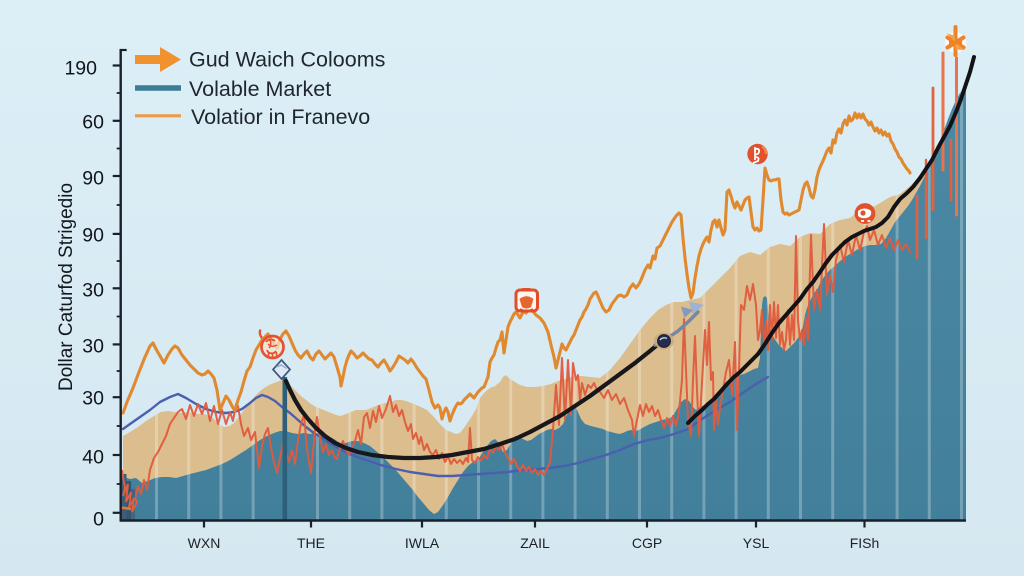 This screenshot has width=1024, height=576. What do you see at coordinates (80, 69) in the screenshot?
I see `svg-text: 190` at bounding box center [80, 69].